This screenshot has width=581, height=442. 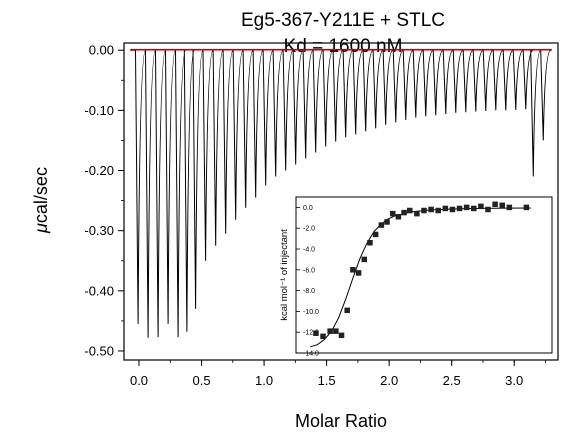 What do you see at coordinates (99, 230) in the screenshot?
I see `y-tick-label: -0.30` at bounding box center [99, 230].